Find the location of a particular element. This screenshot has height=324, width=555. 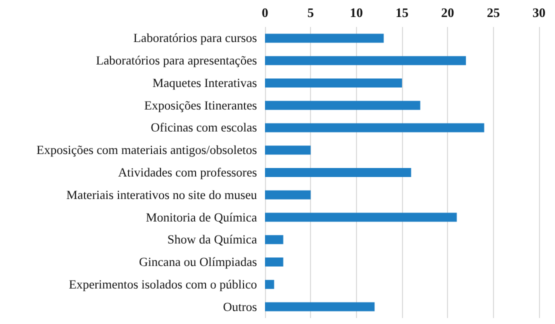

y-tick-label: Gincana ou Olímpiadas is located at coordinates (198, 262).